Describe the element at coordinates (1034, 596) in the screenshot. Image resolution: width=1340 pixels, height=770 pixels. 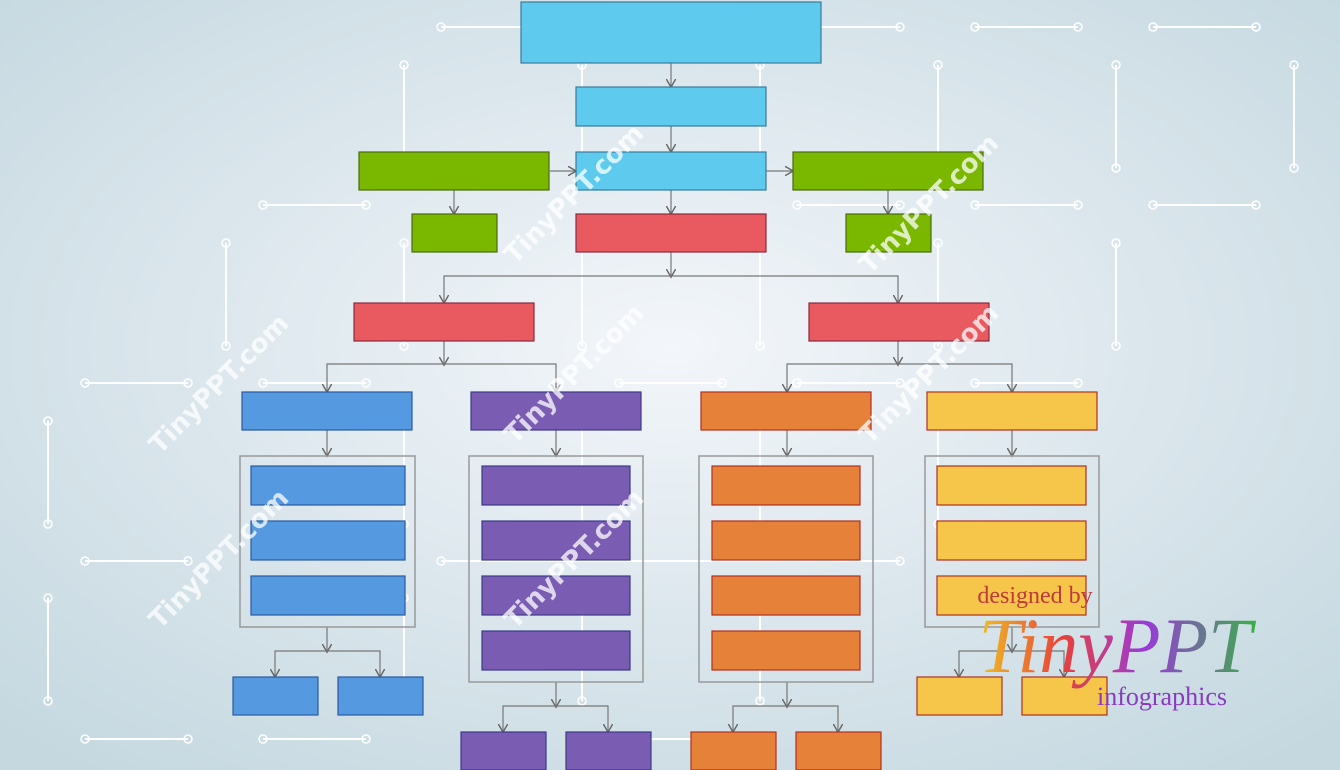
I see `credit-designed: designed by` at that location.